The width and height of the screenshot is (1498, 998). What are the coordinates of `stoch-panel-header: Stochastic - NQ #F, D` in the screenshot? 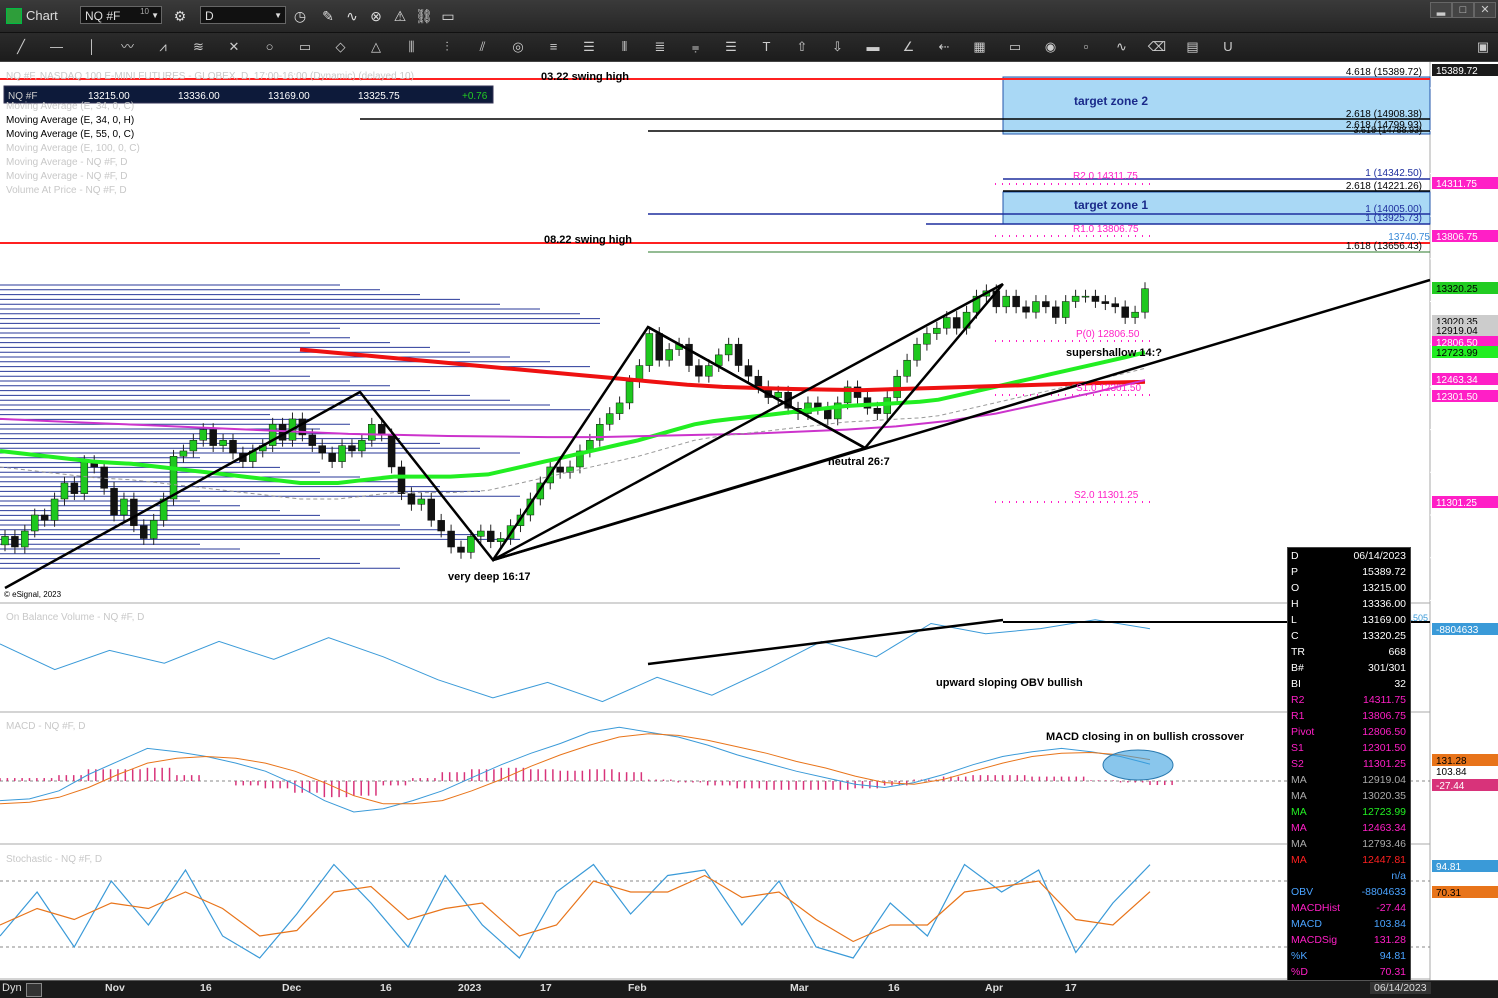 It's located at (54, 859).